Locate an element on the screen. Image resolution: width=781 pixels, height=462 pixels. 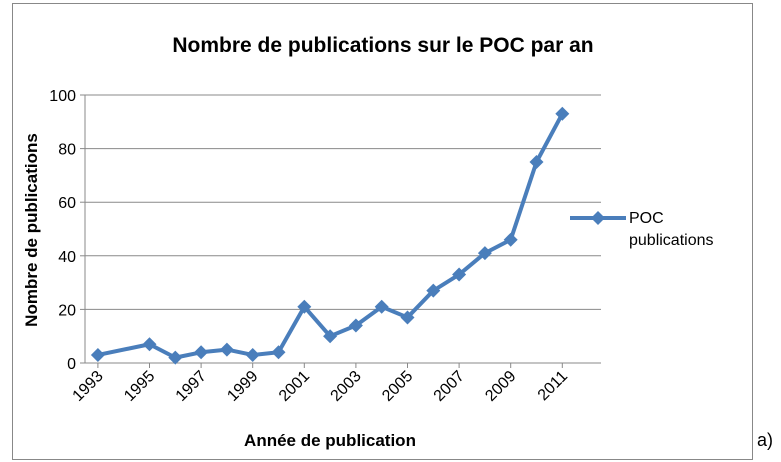
legend-label: POC publications is located at coordinates (671, 229).